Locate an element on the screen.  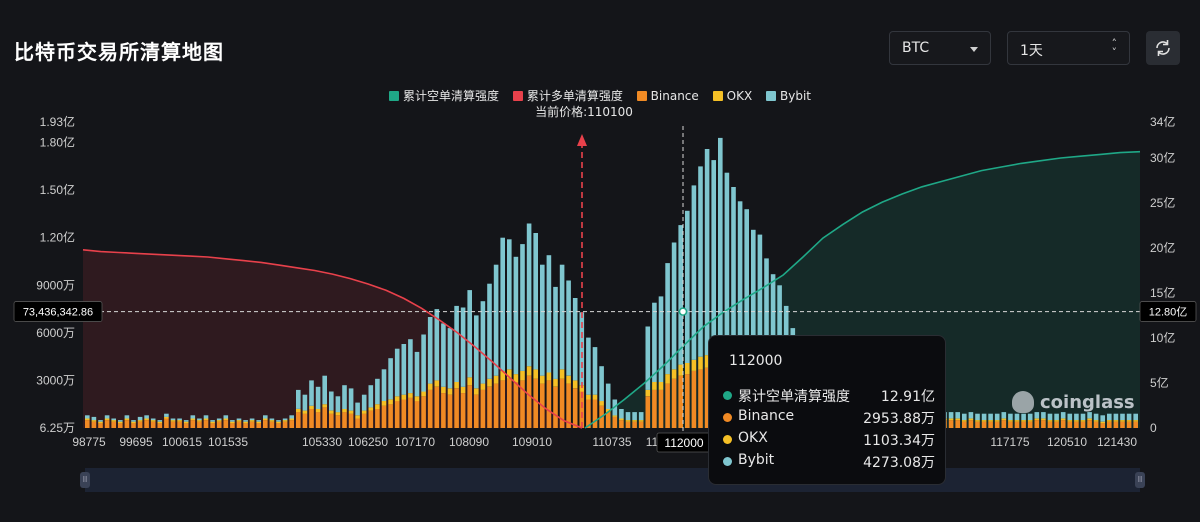
x-tick-label: 99695 is located at coordinates (136, 442).